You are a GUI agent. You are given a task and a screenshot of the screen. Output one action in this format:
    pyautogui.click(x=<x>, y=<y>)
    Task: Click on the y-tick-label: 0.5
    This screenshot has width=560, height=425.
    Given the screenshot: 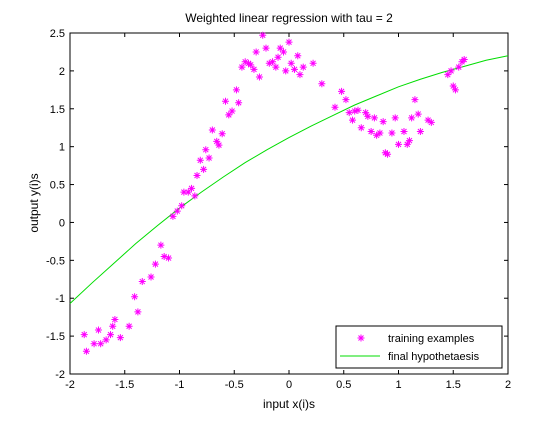 What is the action you would take?
    pyautogui.click(x=57, y=186)
    